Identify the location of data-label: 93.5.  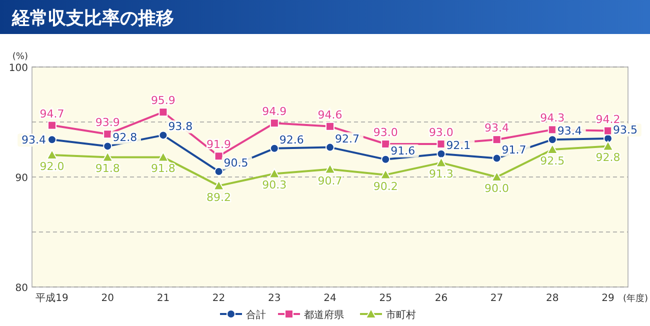
(625, 130).